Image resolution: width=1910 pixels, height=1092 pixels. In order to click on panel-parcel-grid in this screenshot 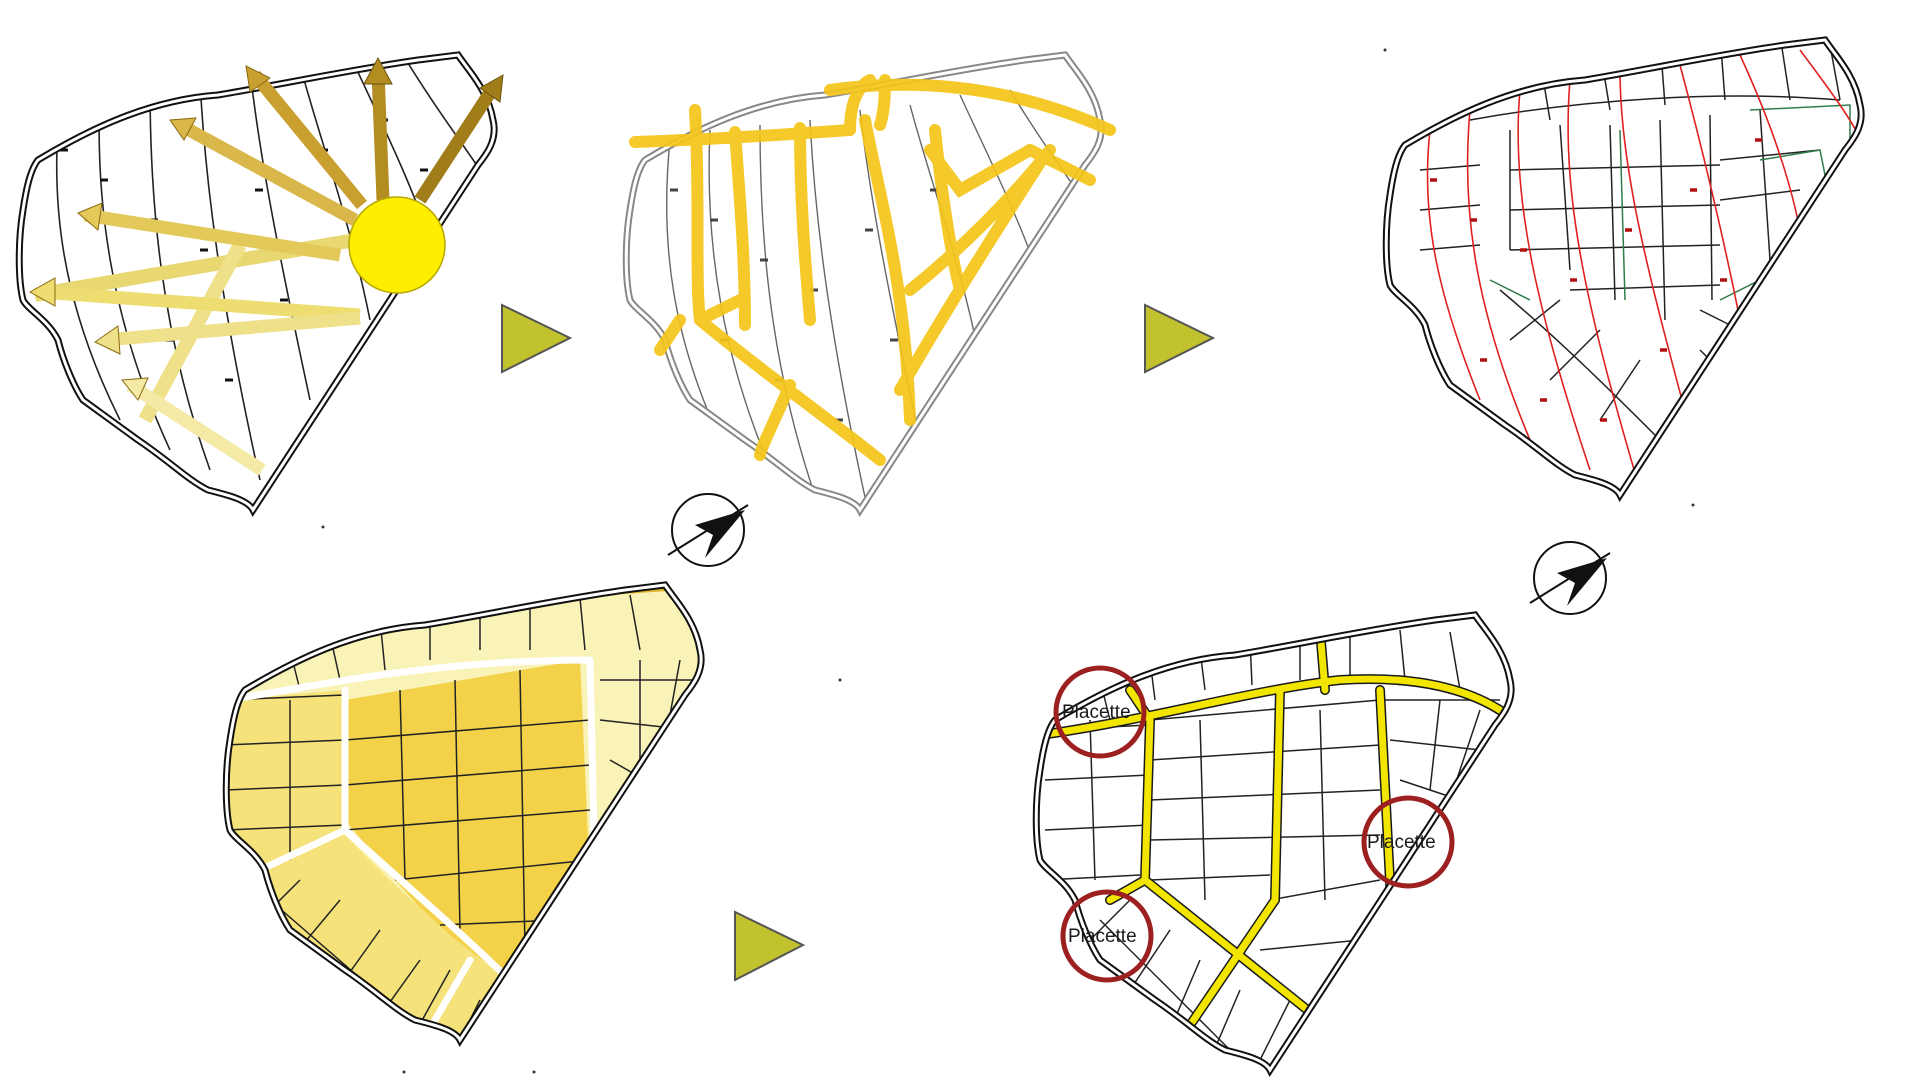, I will do `click(1645, 260)`.